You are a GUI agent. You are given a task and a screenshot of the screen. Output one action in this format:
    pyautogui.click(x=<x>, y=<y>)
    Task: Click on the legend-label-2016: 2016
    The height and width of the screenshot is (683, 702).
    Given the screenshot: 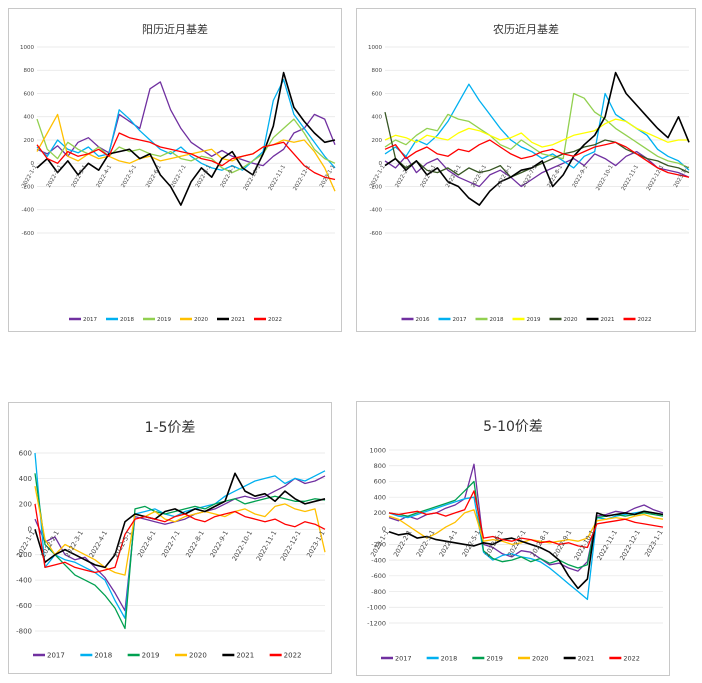 What is the action you would take?
    pyautogui.click(x=423, y=320)
    